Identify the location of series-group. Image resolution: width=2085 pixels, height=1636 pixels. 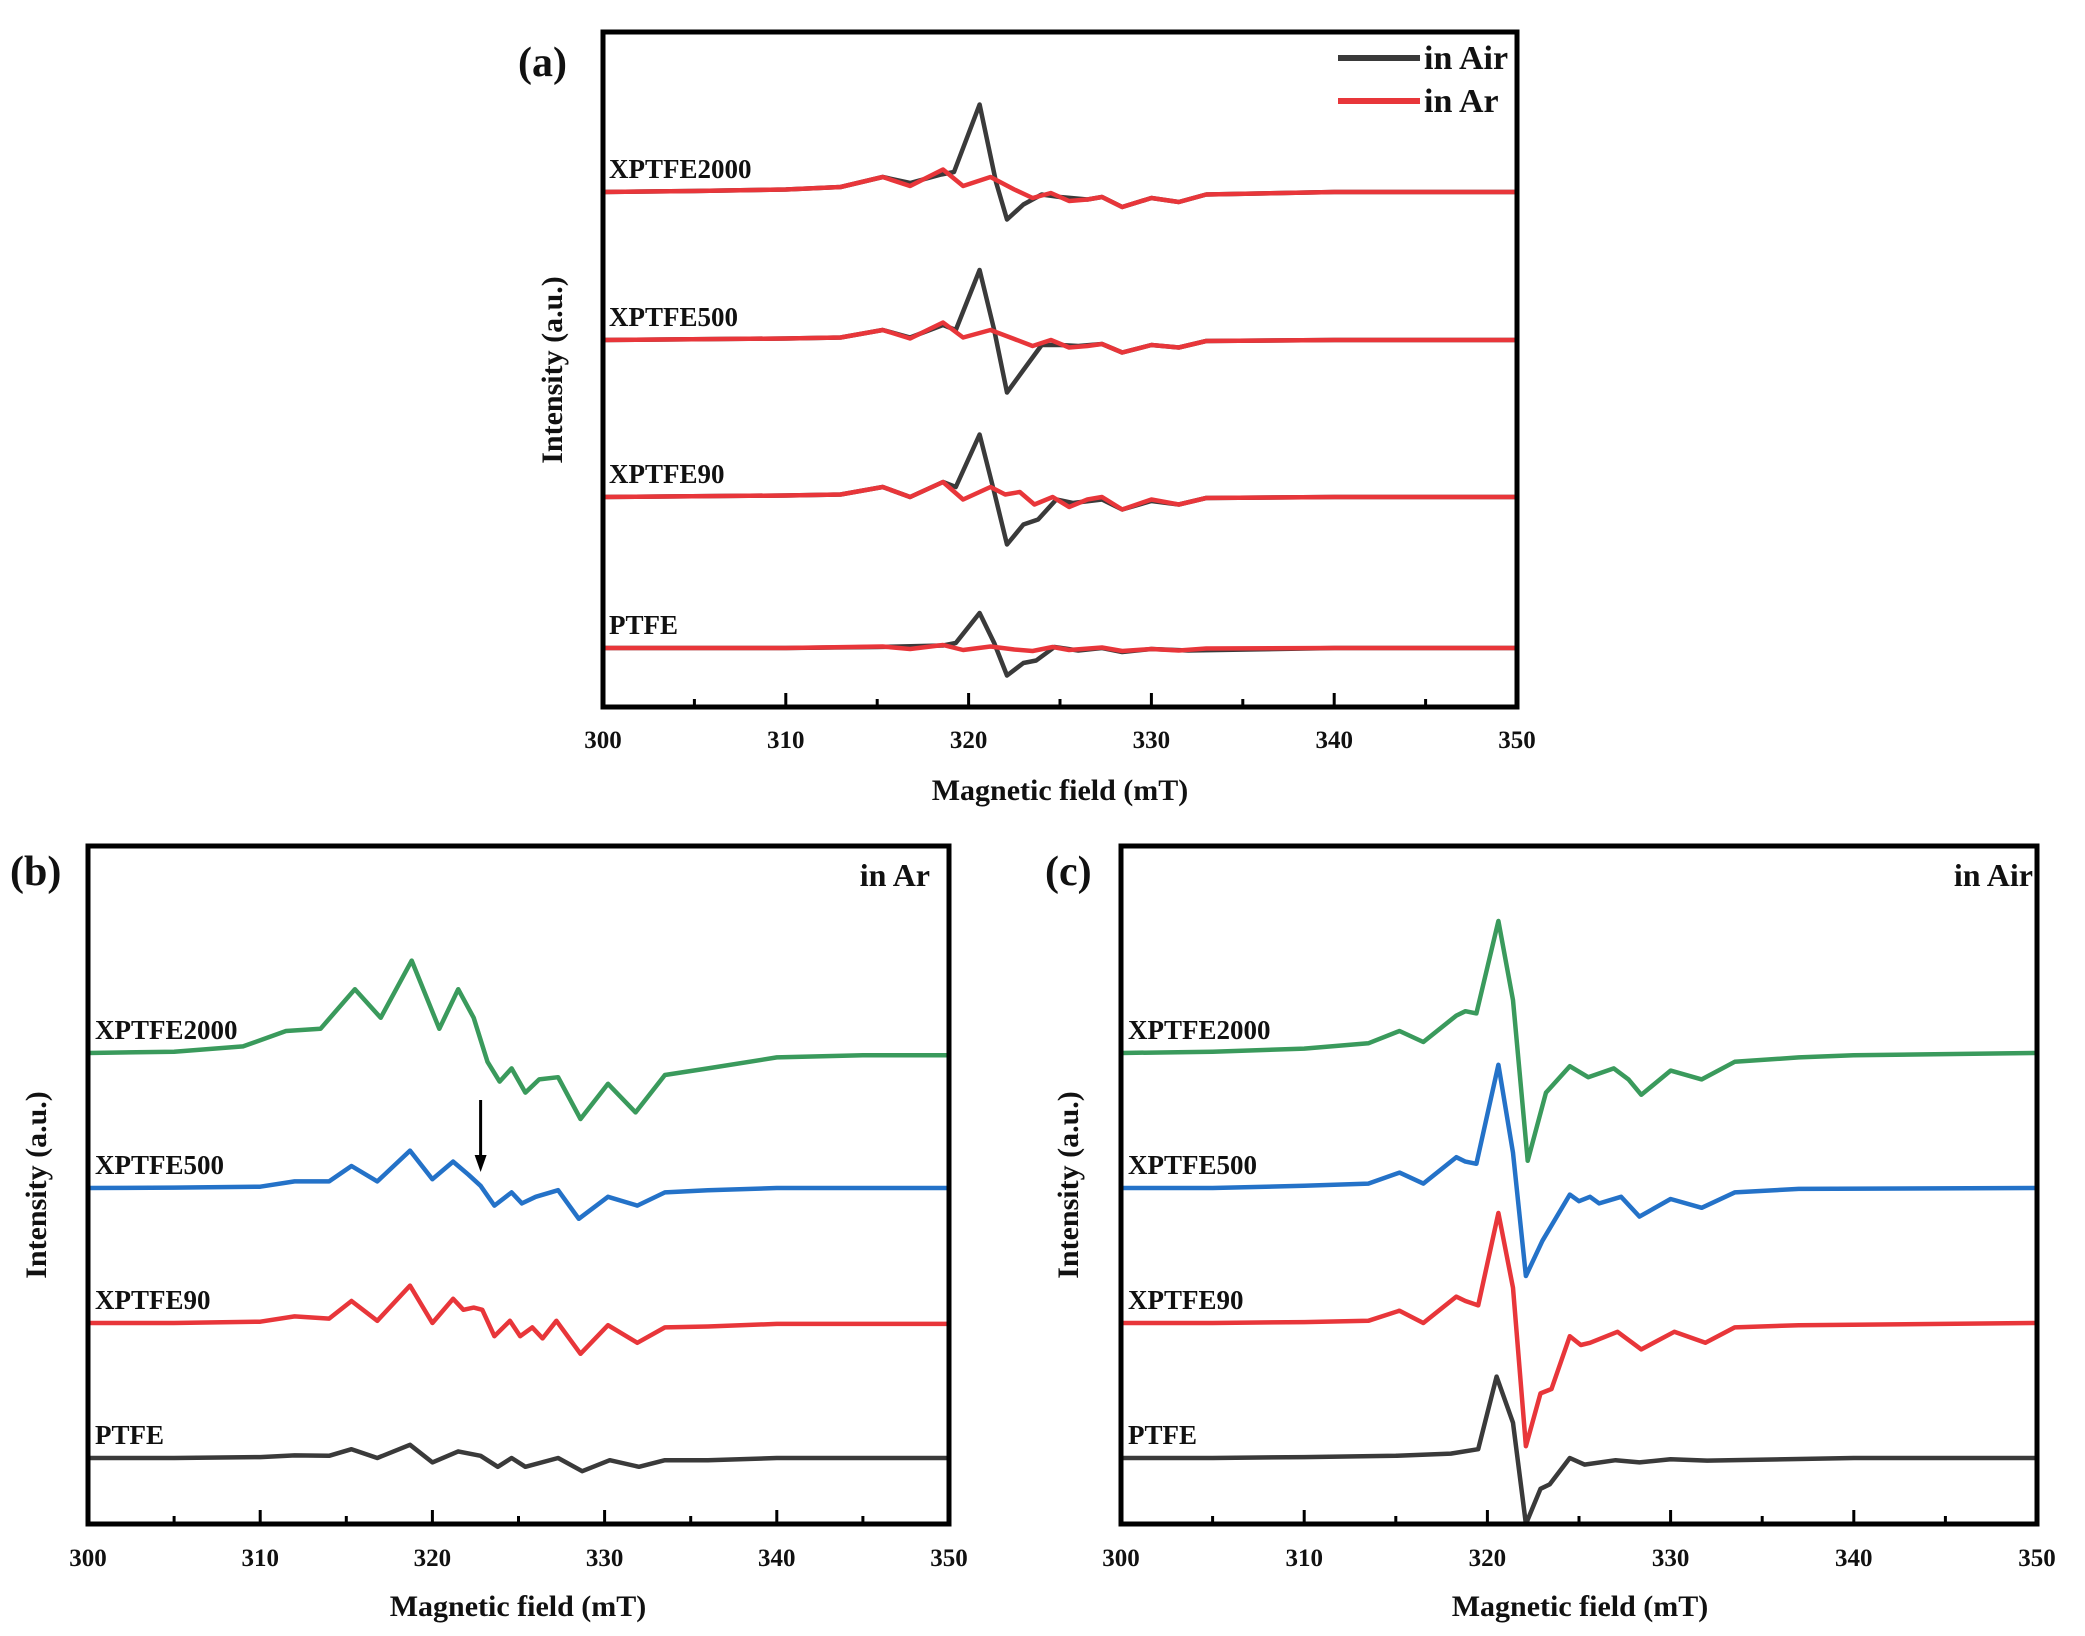
(518, 1216).